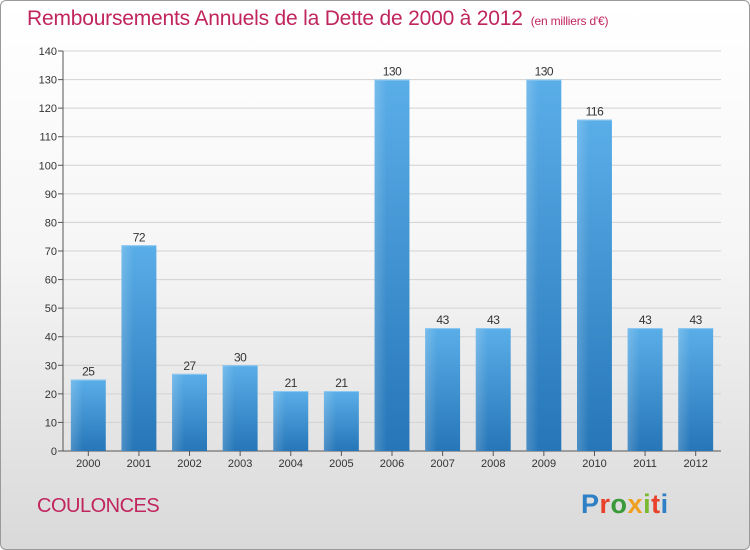  Describe the element at coordinates (48, 109) in the screenshot. I see `y-tick-label: 120` at that location.